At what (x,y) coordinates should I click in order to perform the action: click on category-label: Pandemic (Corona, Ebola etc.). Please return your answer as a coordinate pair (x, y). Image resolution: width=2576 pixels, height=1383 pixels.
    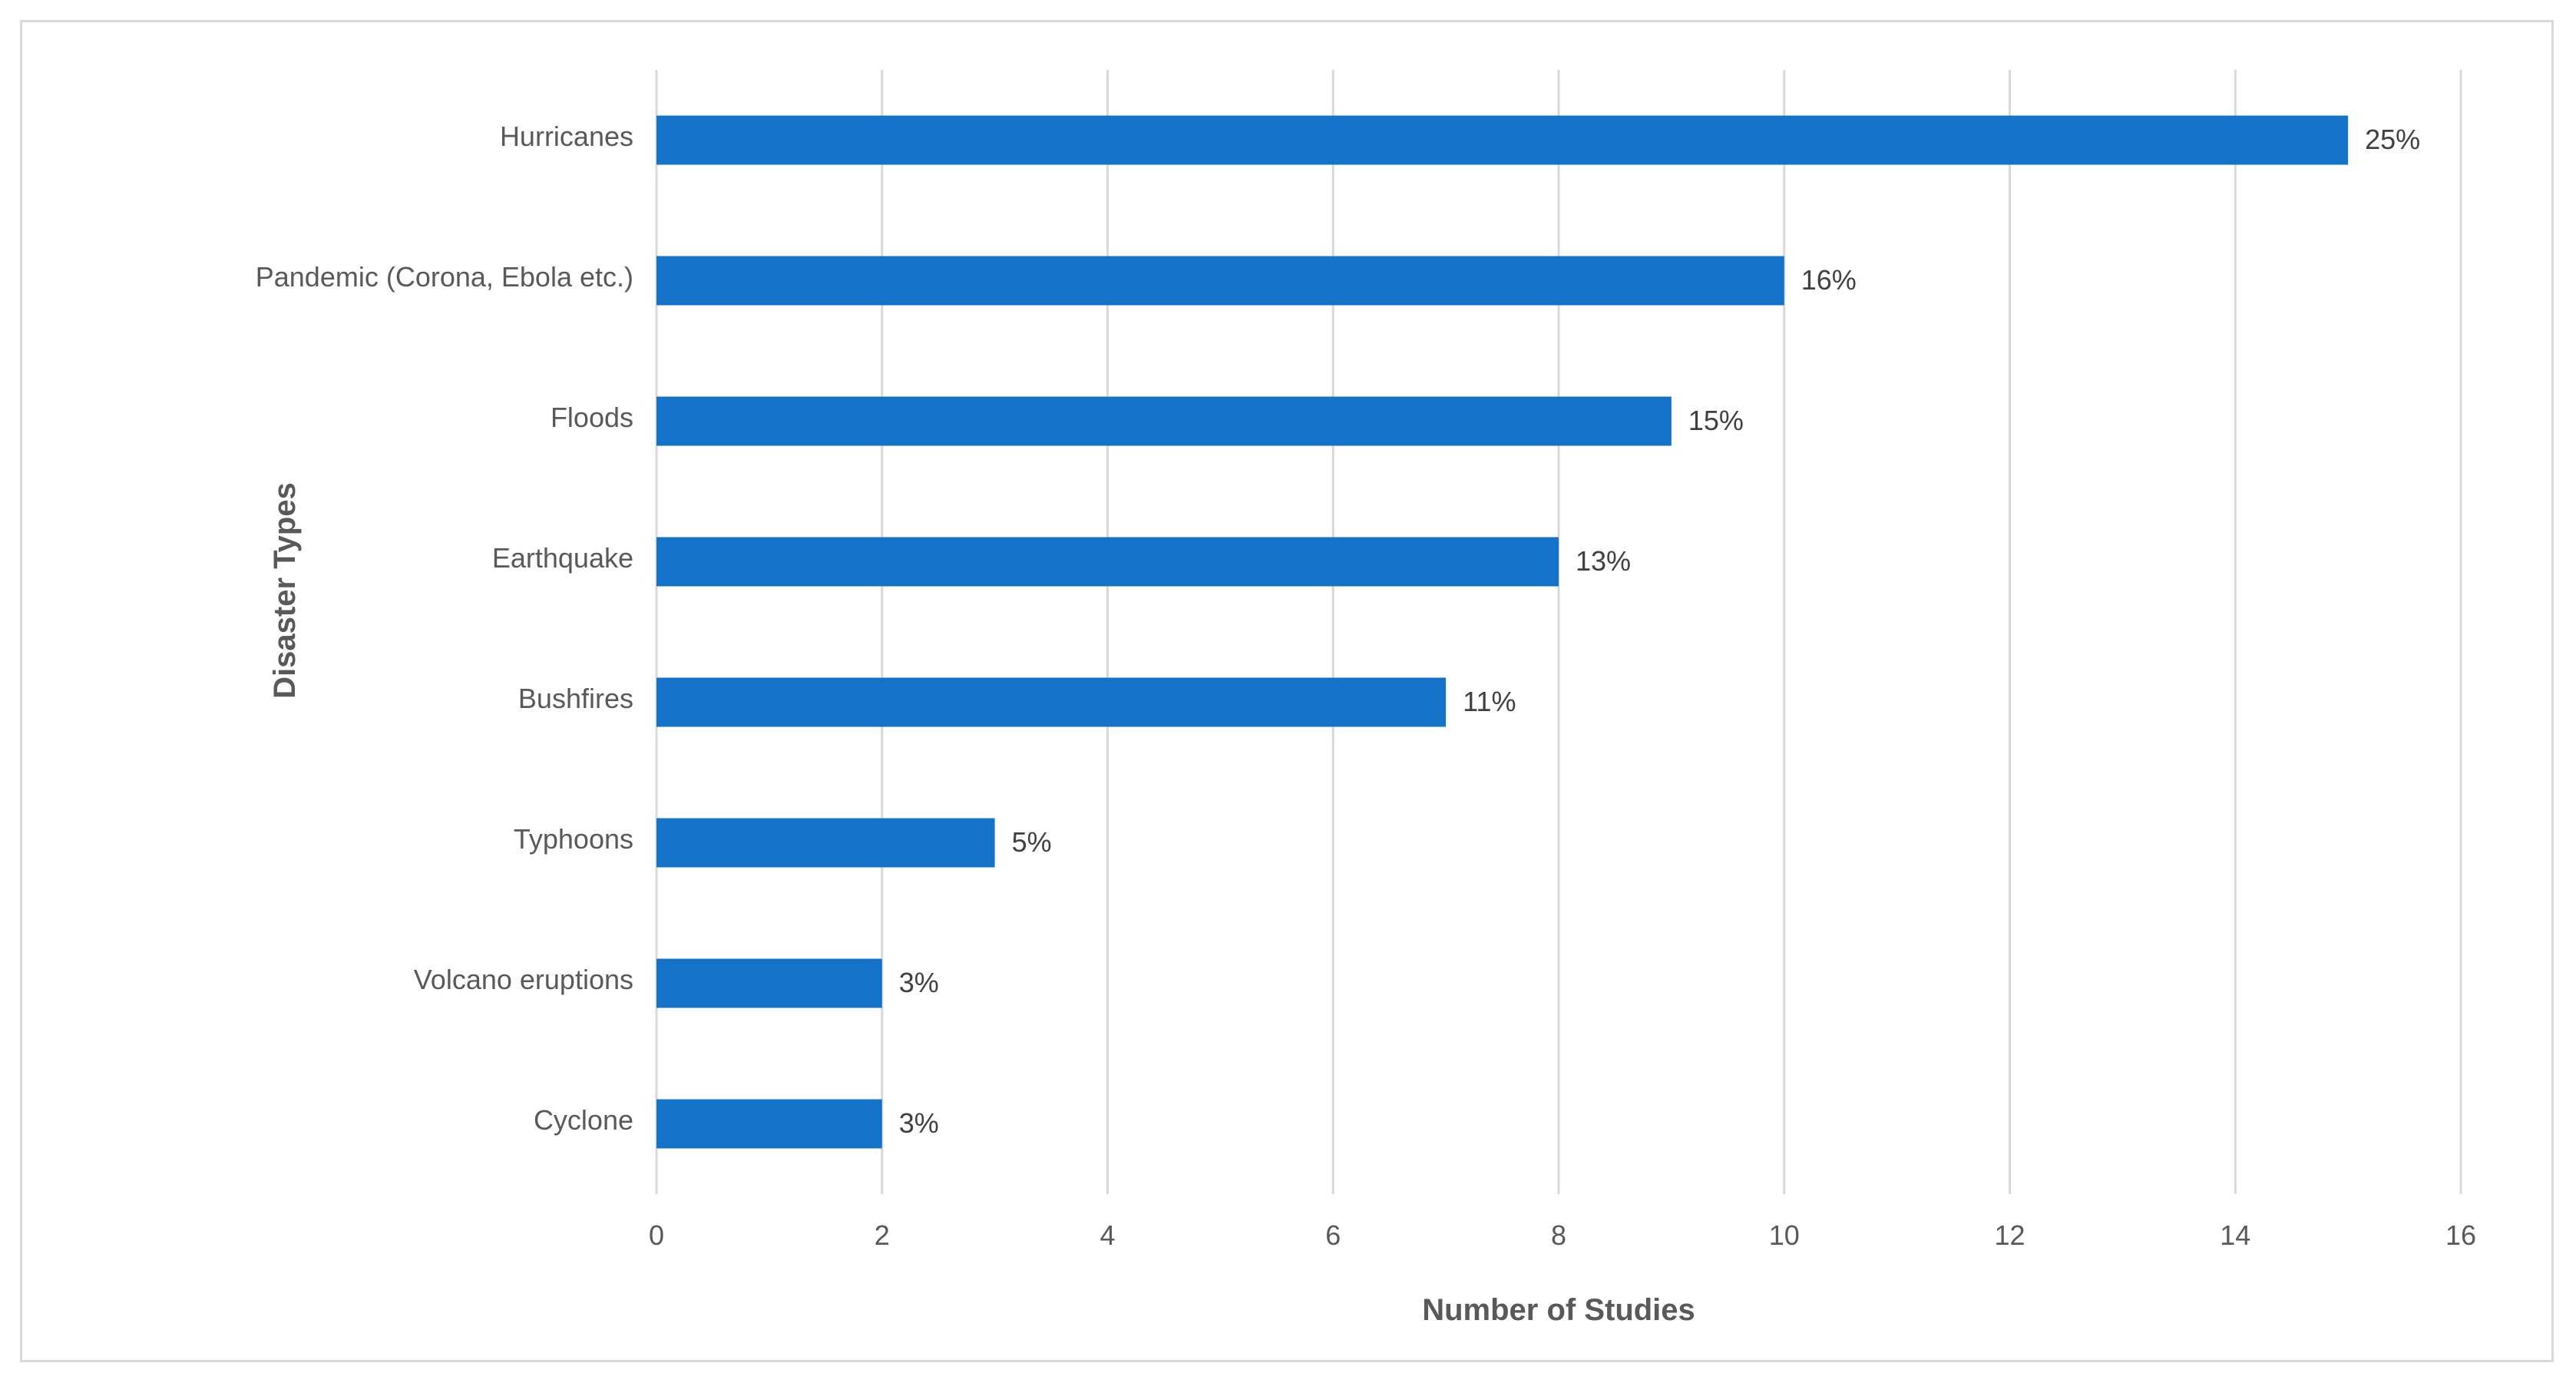
    Looking at the image, I should click on (445, 277).